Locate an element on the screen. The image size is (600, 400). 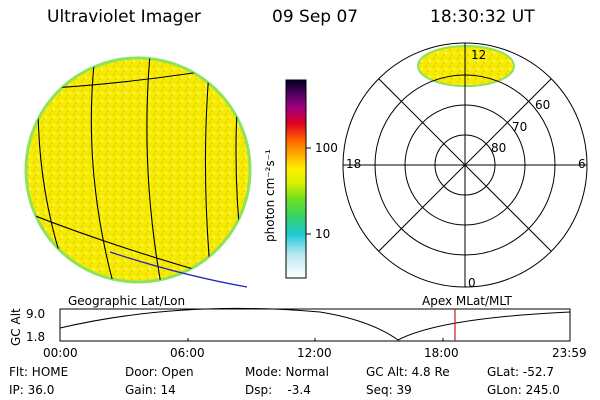
status-mode: Mode: Normal is located at coordinates (287, 372).